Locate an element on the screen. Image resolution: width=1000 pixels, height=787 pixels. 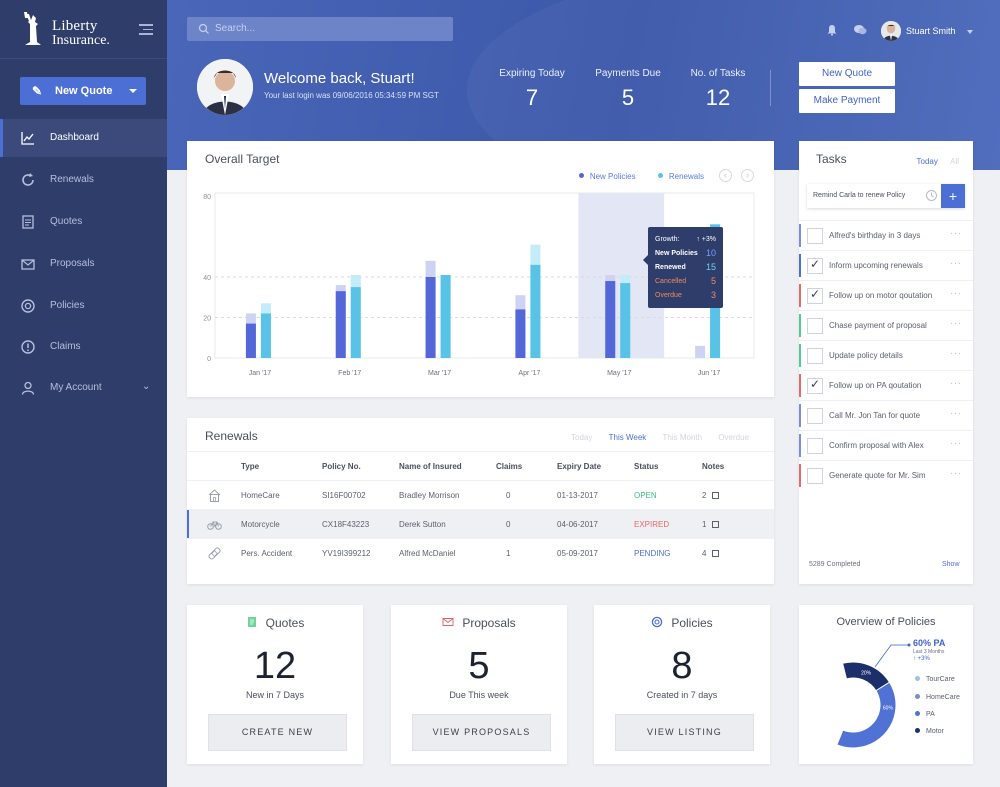
menu-toggle-icon is located at coordinates (146, 29).